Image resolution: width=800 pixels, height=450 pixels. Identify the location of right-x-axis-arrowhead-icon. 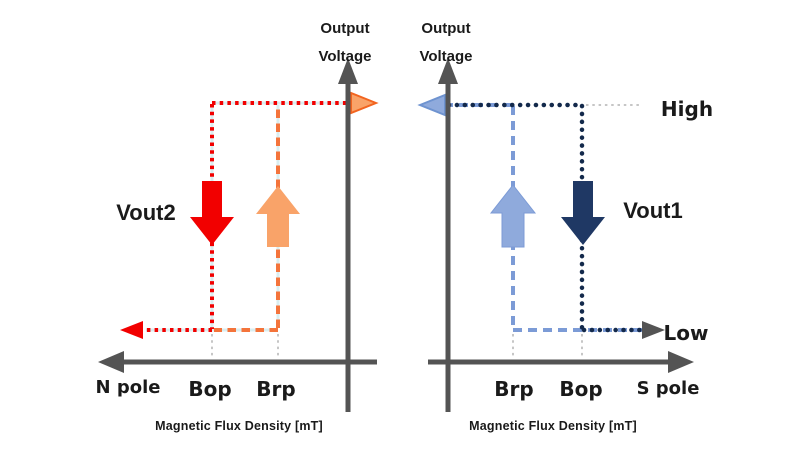
(681, 362).